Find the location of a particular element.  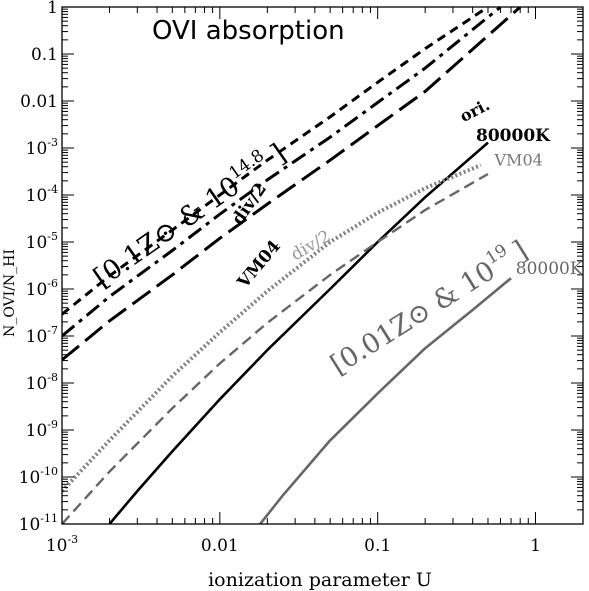

chart-title: OVI absorption is located at coordinates (248, 31).